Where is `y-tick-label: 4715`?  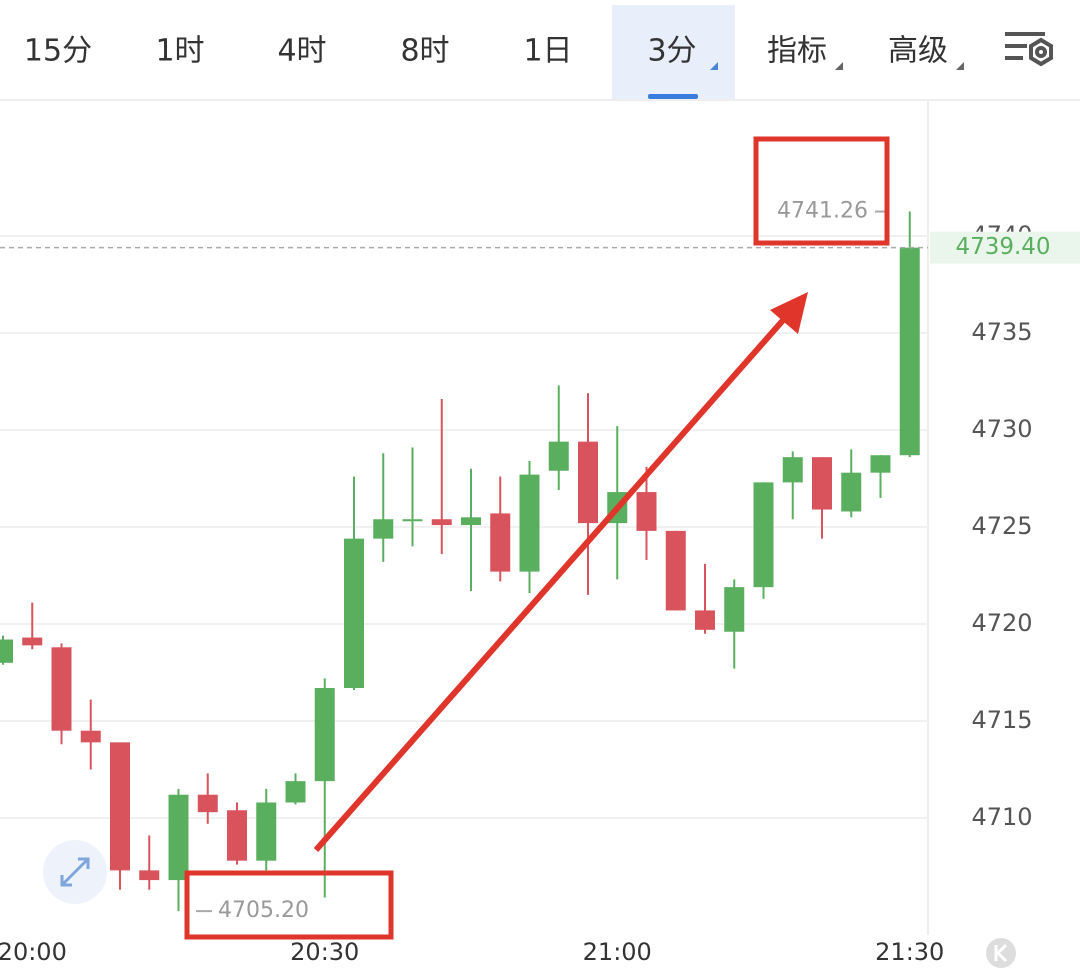
y-tick-label: 4715 is located at coordinates (1001, 720).